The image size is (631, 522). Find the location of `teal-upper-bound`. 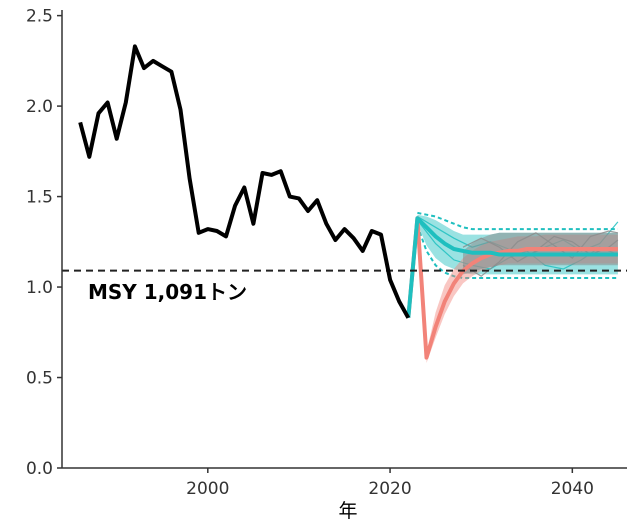

teal-upper-bound is located at coordinates (517, 221).